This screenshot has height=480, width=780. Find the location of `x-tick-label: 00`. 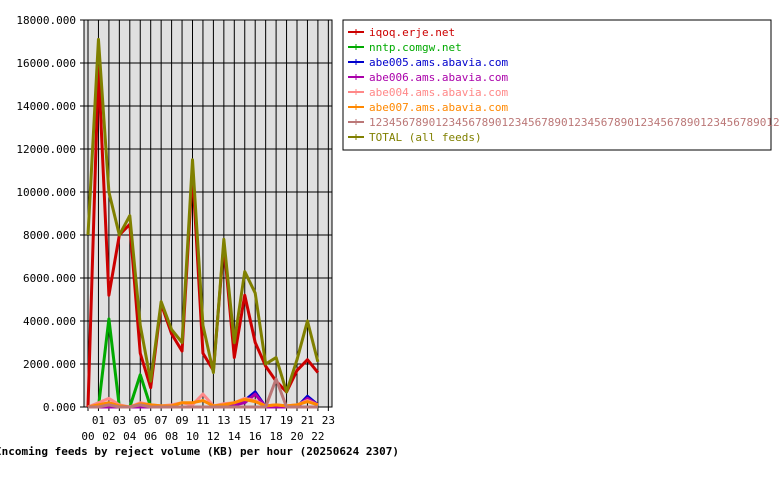

x-tick-label: 00 is located at coordinates (87, 436).